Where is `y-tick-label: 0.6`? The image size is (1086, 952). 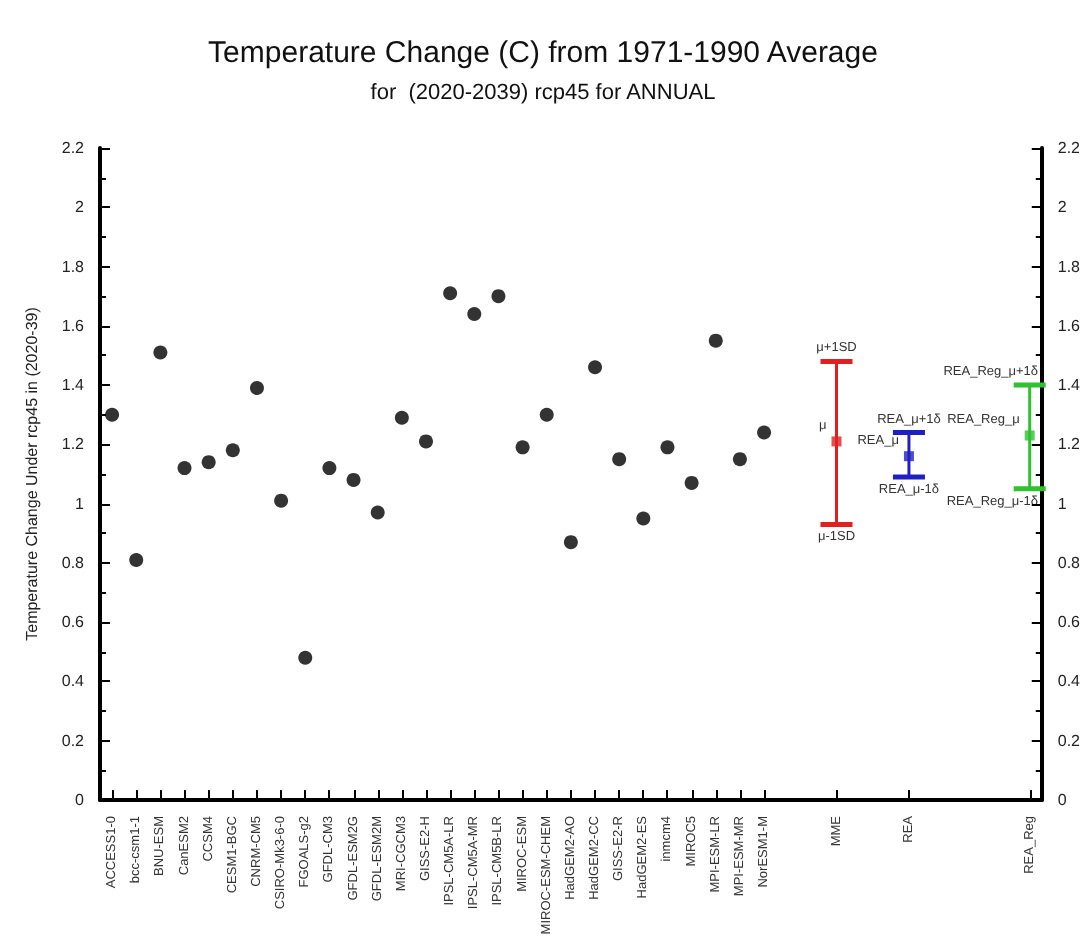 y-tick-label: 0.6 is located at coordinates (73, 622).